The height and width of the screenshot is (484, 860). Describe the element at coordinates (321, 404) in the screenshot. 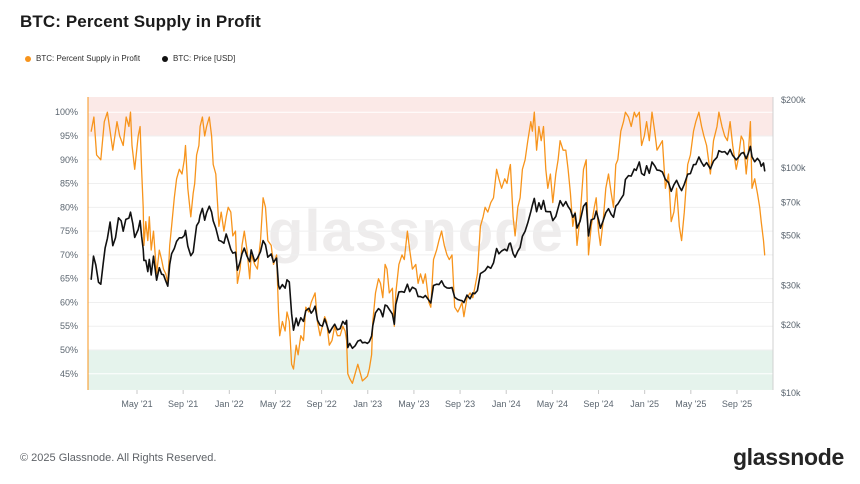

I see `x-axis-tick-label: Sep '22` at that location.